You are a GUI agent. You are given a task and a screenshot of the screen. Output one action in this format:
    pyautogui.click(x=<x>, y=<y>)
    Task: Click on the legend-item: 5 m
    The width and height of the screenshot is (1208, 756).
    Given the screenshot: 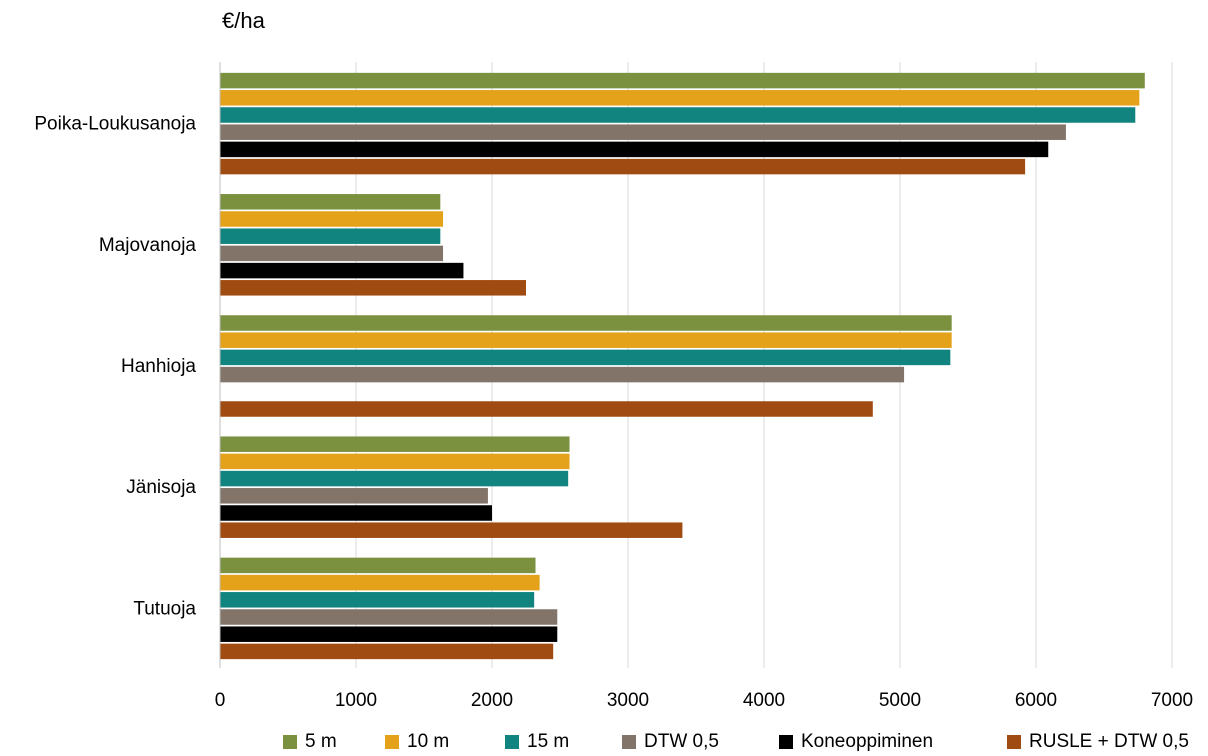 What is the action you would take?
    pyautogui.click(x=310, y=742)
    